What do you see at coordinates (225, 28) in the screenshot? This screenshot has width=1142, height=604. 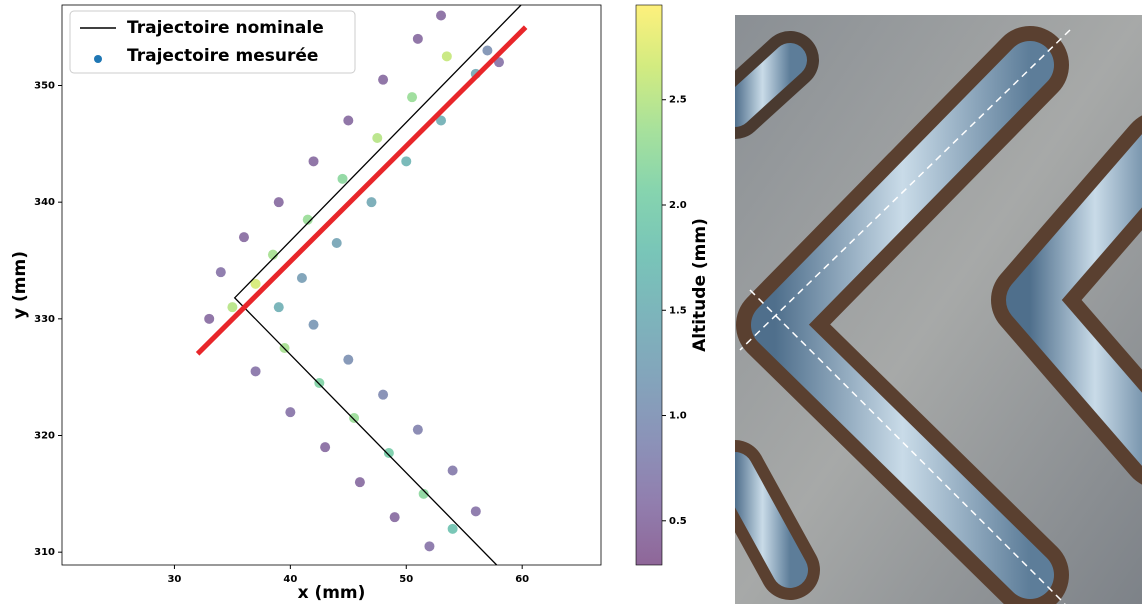 I see `legend-label: Trajectoire nominale` at bounding box center [225, 28].